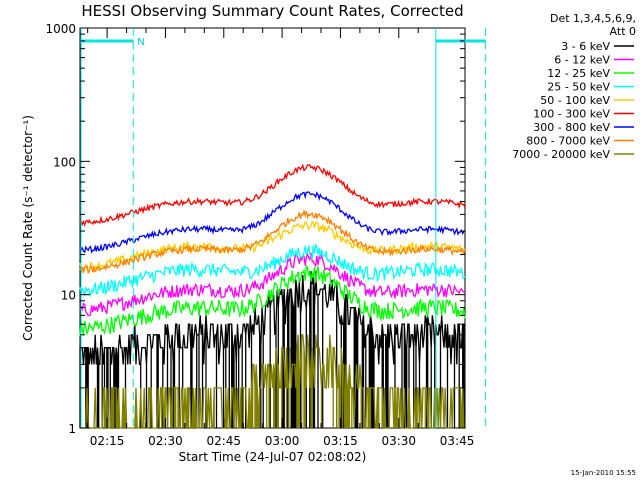 The image size is (640, 480). I want to click on x-tick-label: 02:30, so click(165, 441).